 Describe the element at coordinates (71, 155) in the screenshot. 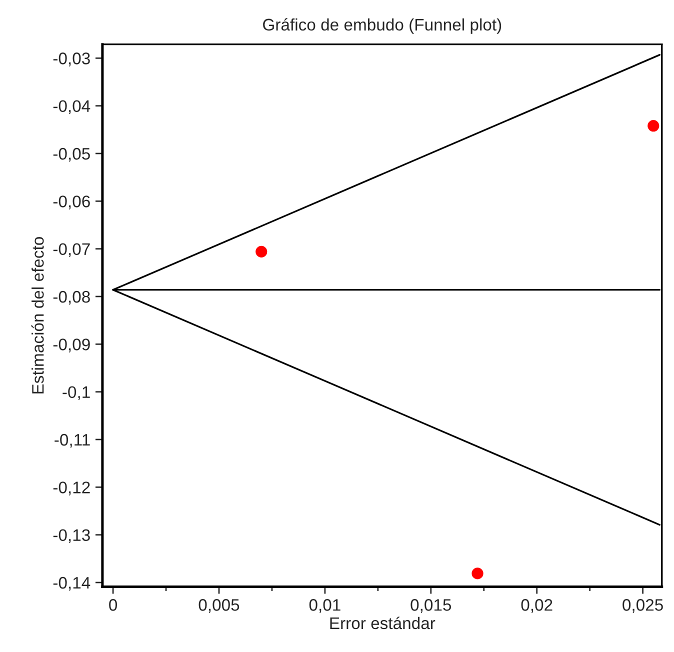

I see `y-tick-label: -0,05` at that location.